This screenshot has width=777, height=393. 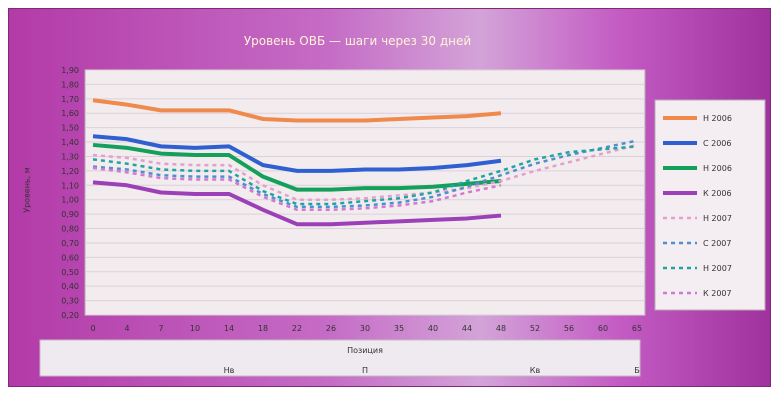 What do you see at coordinates (569, 328) in the screenshot?
I see `x-tick-label: 56` at bounding box center [569, 328].